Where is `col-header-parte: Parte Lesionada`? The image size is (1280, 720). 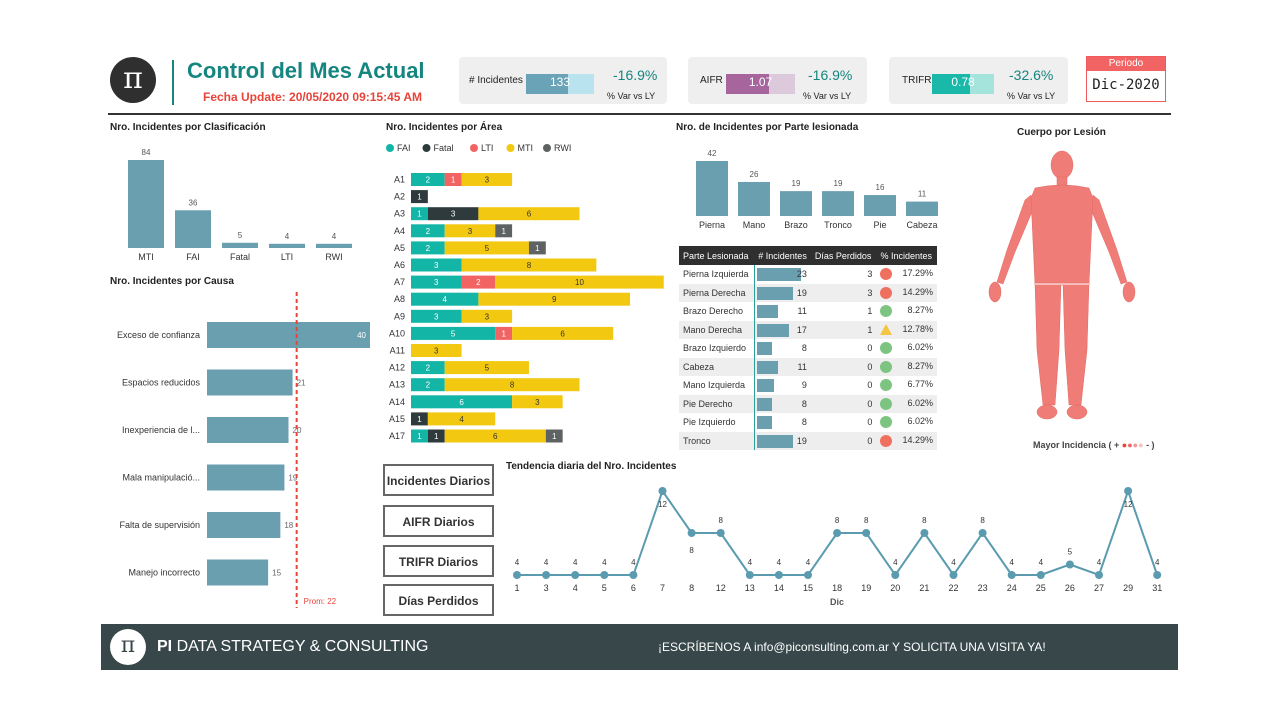 col-header-parte: Parte Lesionada is located at coordinates (717, 255).